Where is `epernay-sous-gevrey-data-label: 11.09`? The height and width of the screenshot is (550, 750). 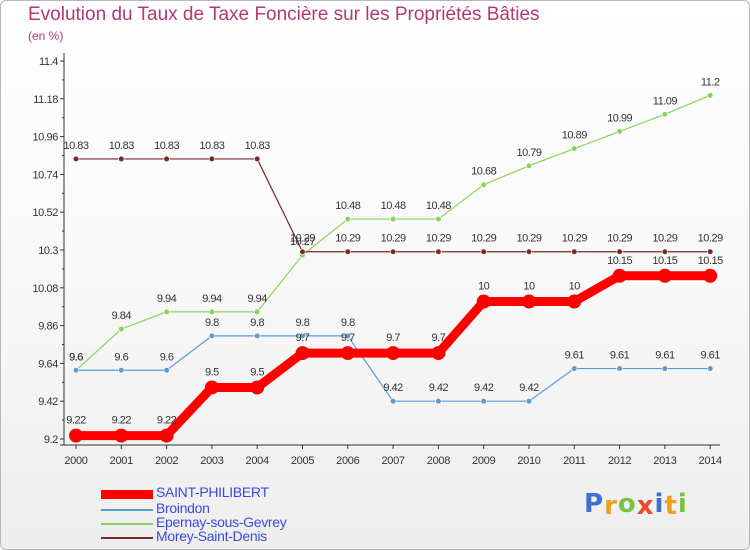
epernay-sous-gevrey-data-label: 11.09 is located at coordinates (665, 101).